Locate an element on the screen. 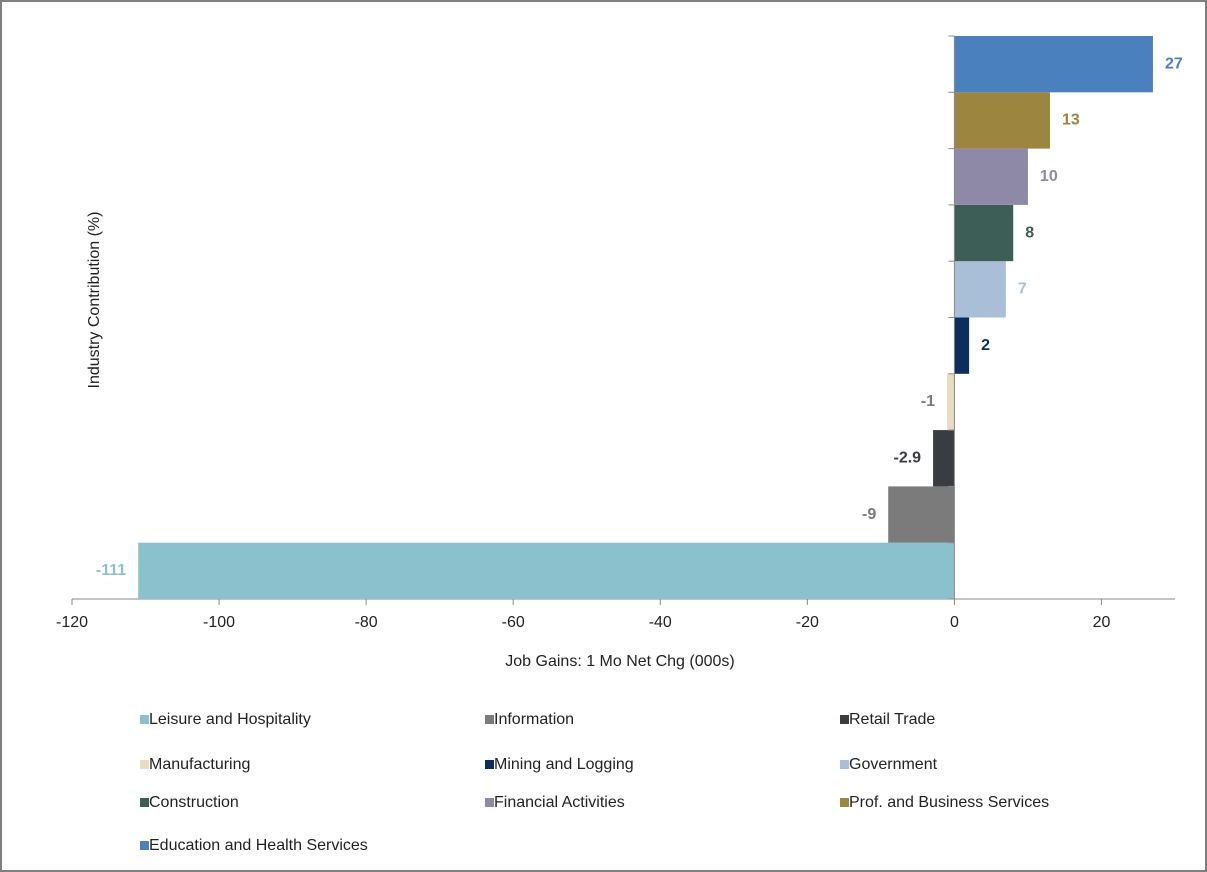 This screenshot has width=1207, height=872. value-label: -9 is located at coordinates (869, 514).